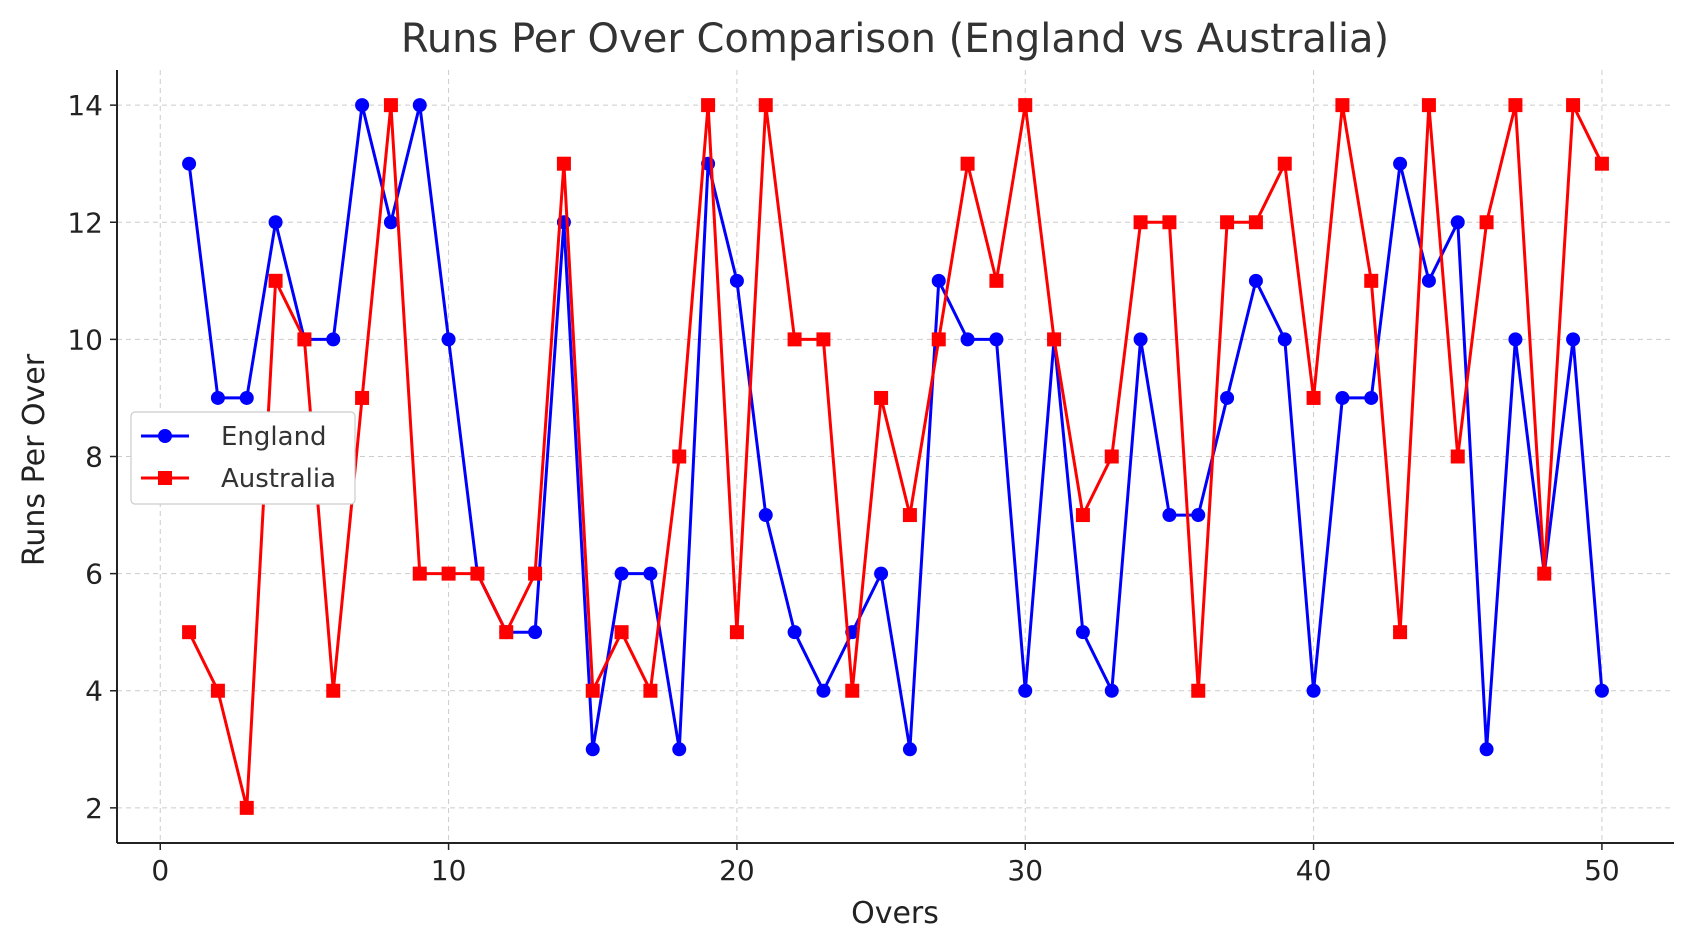  I want to click on legend-label-england: England, so click(274, 437).